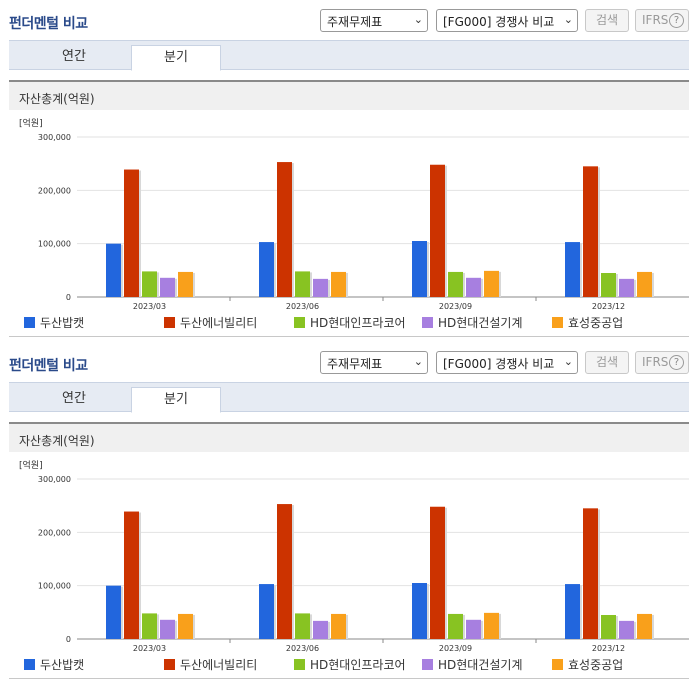 The height and width of the screenshot is (684, 696). What do you see at coordinates (480, 323) in the screenshot?
I see `legend-label: HD현대건설기계` at bounding box center [480, 323].